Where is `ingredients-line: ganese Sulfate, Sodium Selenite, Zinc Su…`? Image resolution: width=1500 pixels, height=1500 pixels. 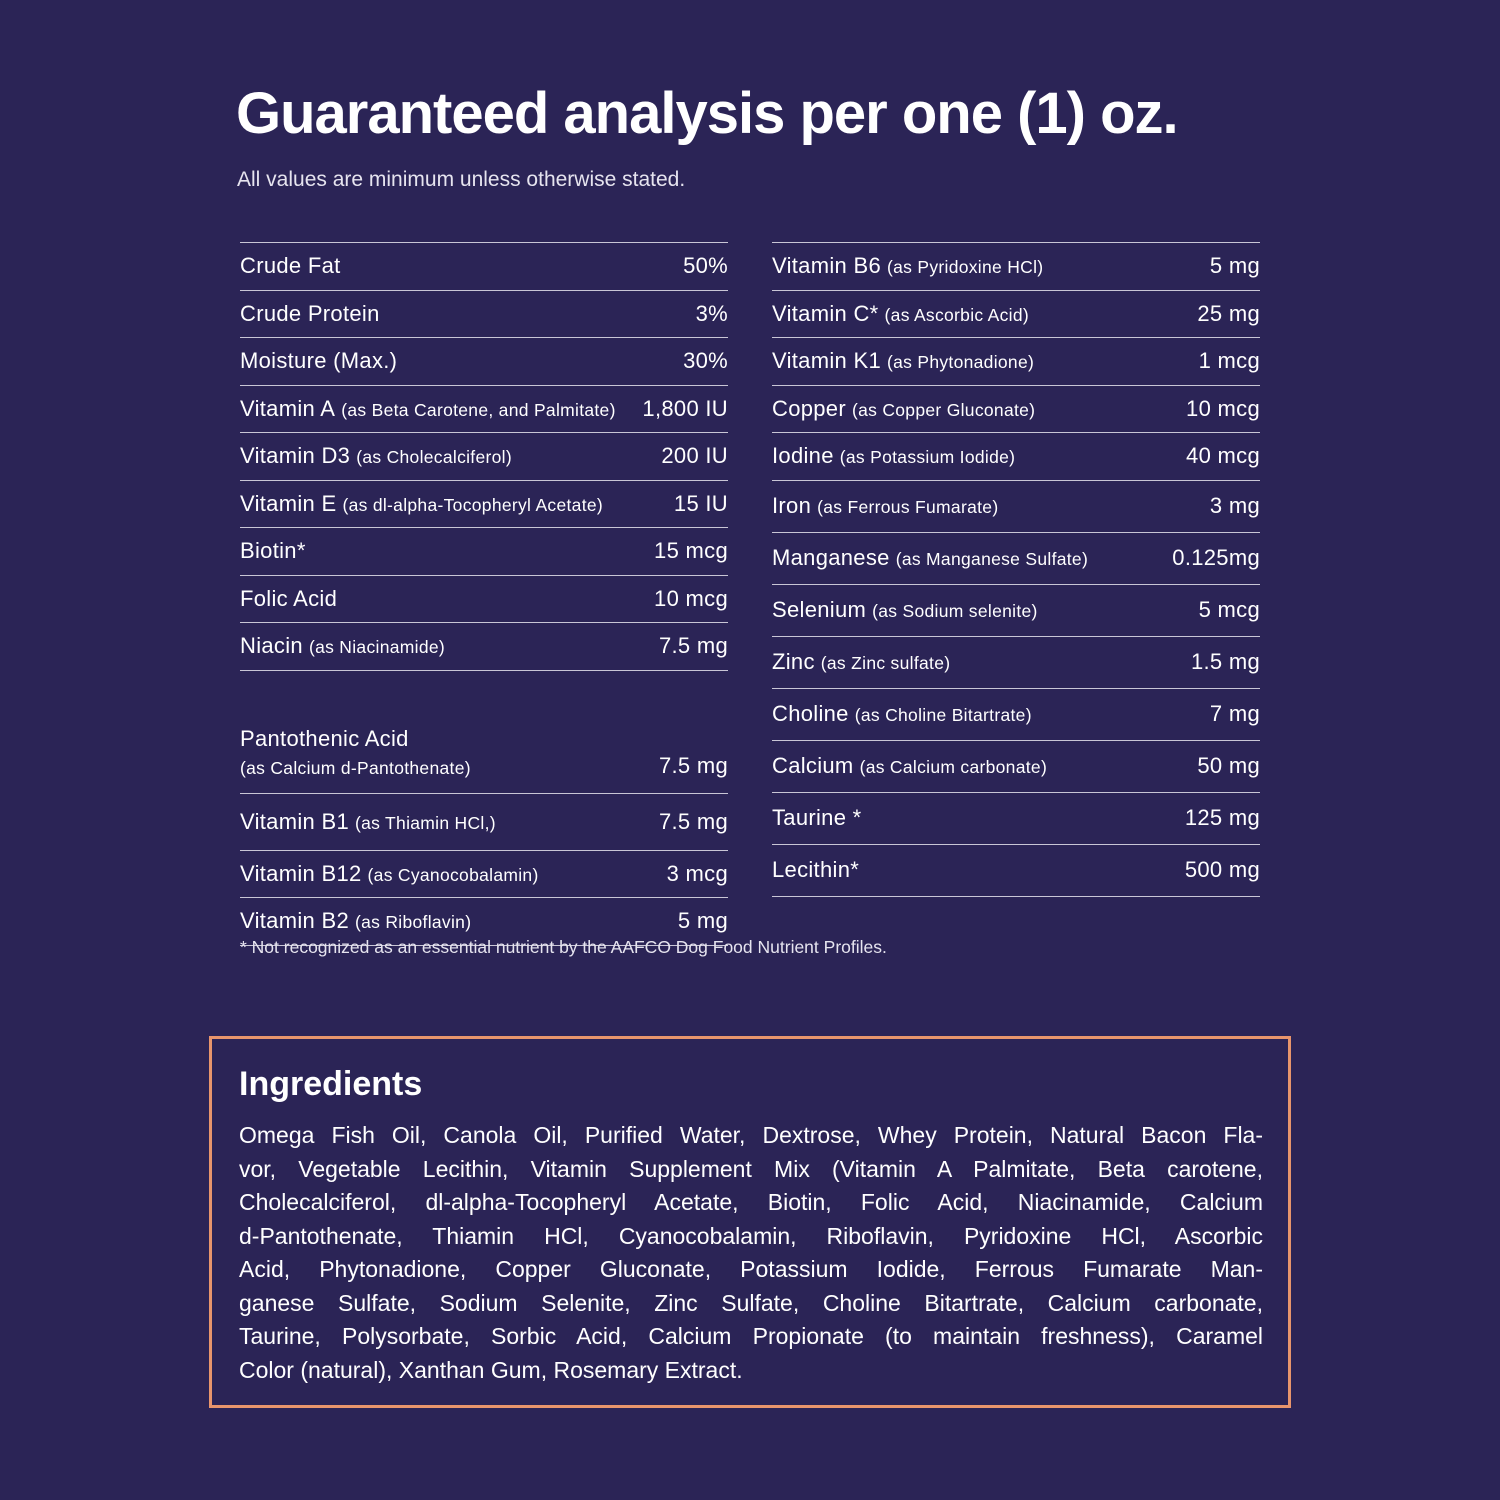 ingredients-line: ganese Sulfate, Sodium Selenite, Zinc Su… is located at coordinates (751, 1302).